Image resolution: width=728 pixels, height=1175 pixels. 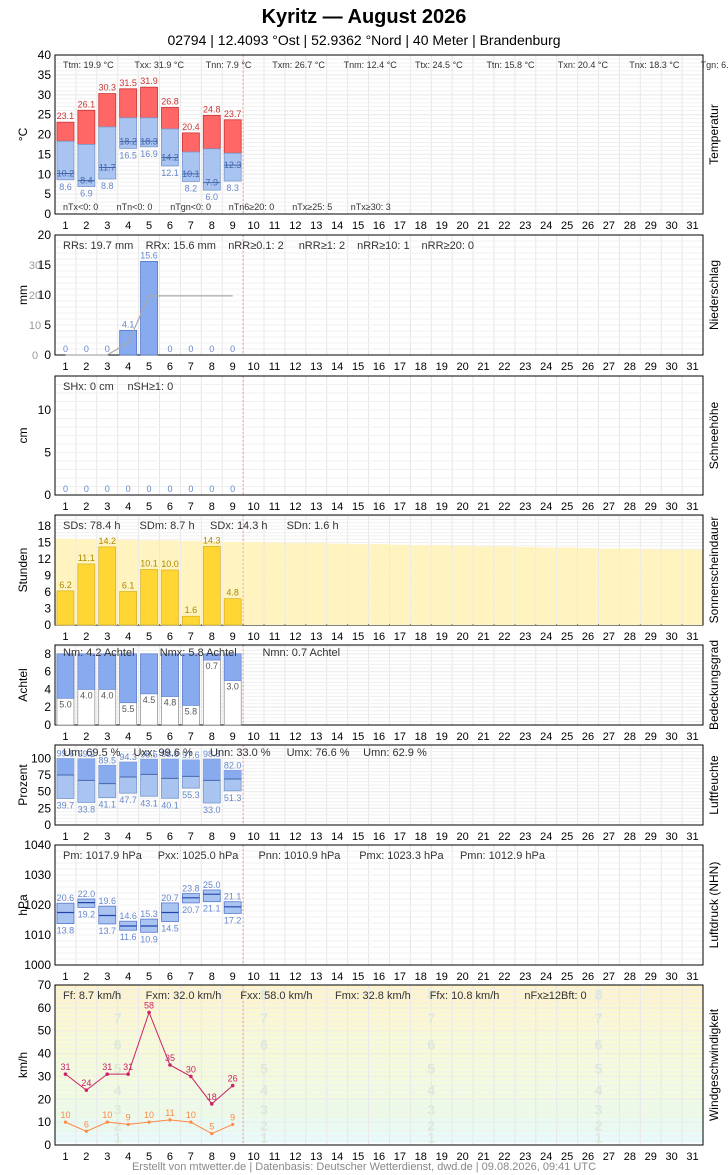 I want to click on tmax-label: 26.1, so click(x=87, y=104).